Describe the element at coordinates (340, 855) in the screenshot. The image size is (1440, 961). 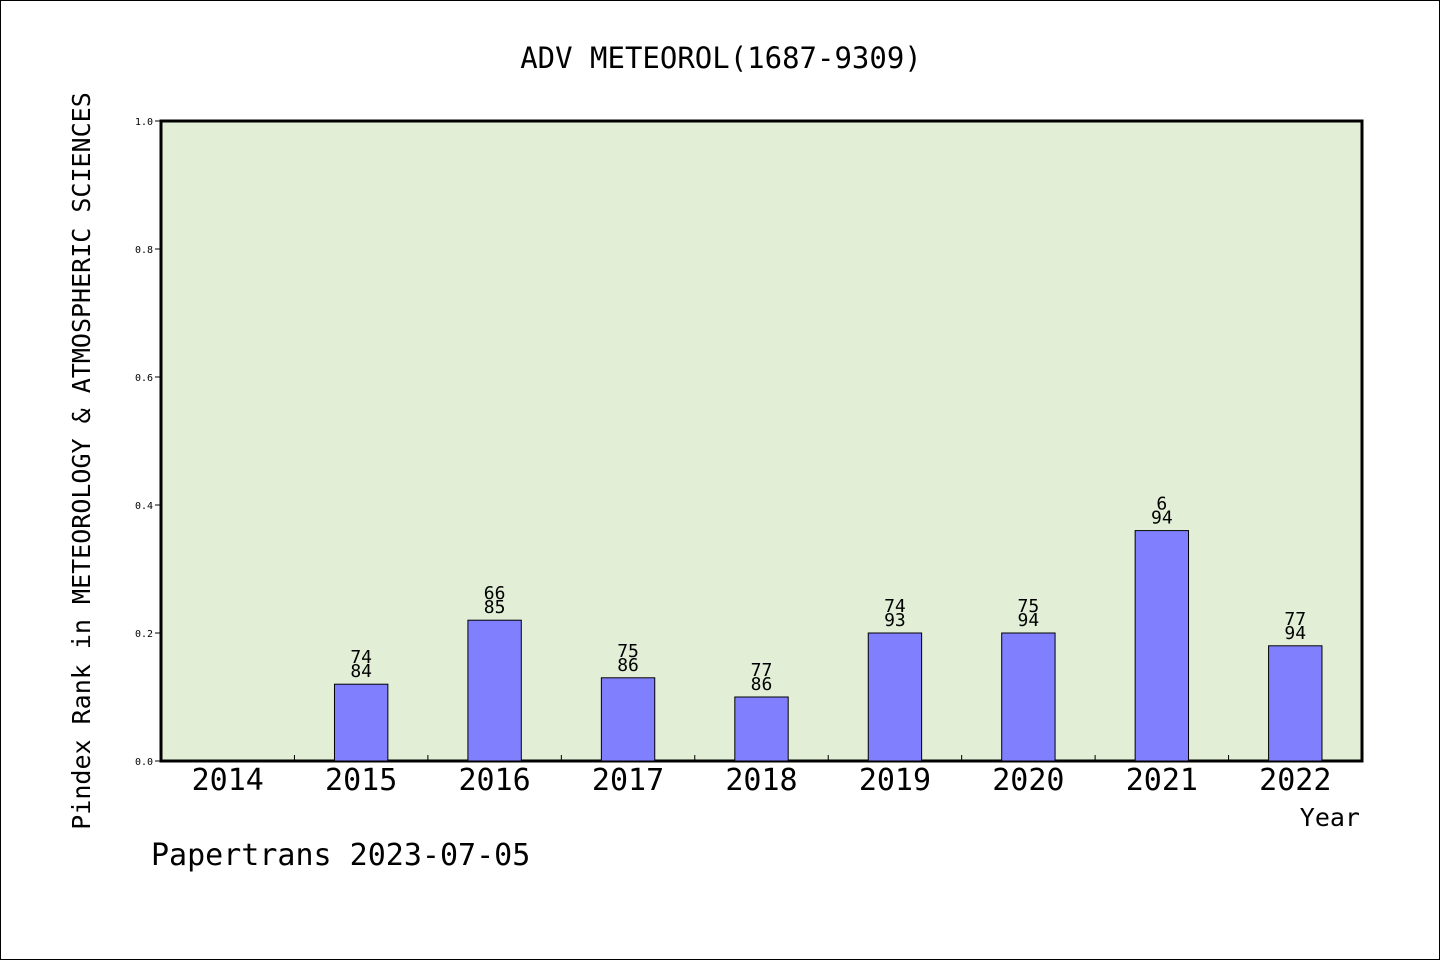
I see `footer-text: Papertrans 2023-07-05` at that location.